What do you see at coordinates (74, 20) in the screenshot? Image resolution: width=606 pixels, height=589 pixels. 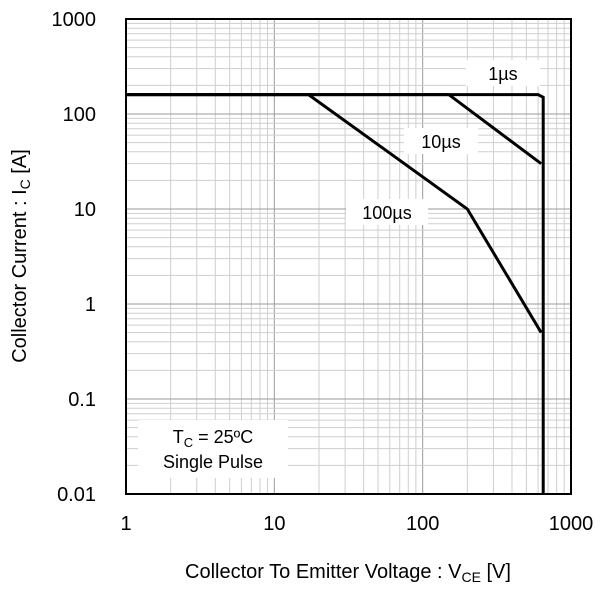 I see `y-tick-label: 1000` at bounding box center [74, 20].